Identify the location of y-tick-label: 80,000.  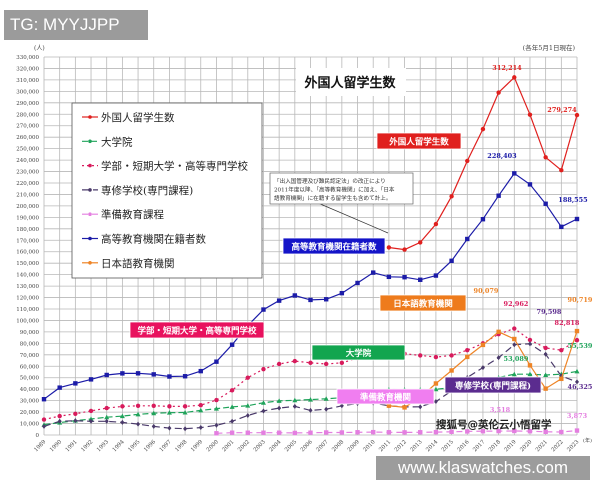
(30, 344).